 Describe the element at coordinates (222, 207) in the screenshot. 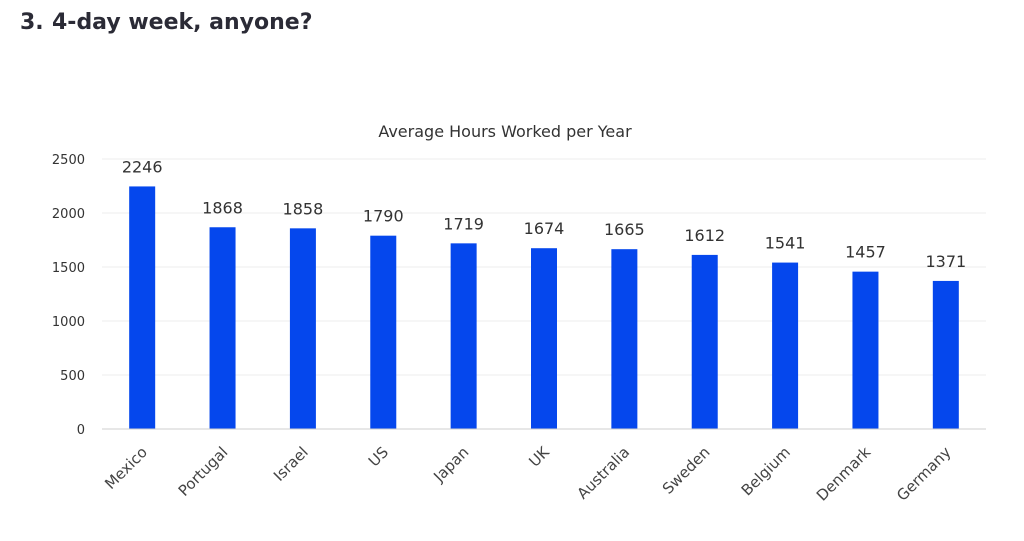

I see `data-label: 1868` at that location.